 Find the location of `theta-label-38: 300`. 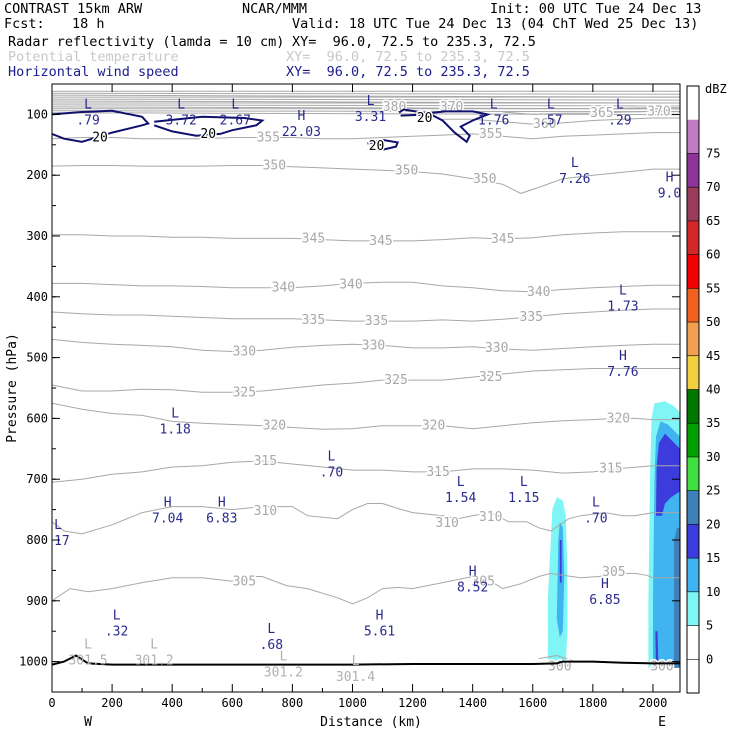

theta-label-38: 300 is located at coordinates (661, 666).